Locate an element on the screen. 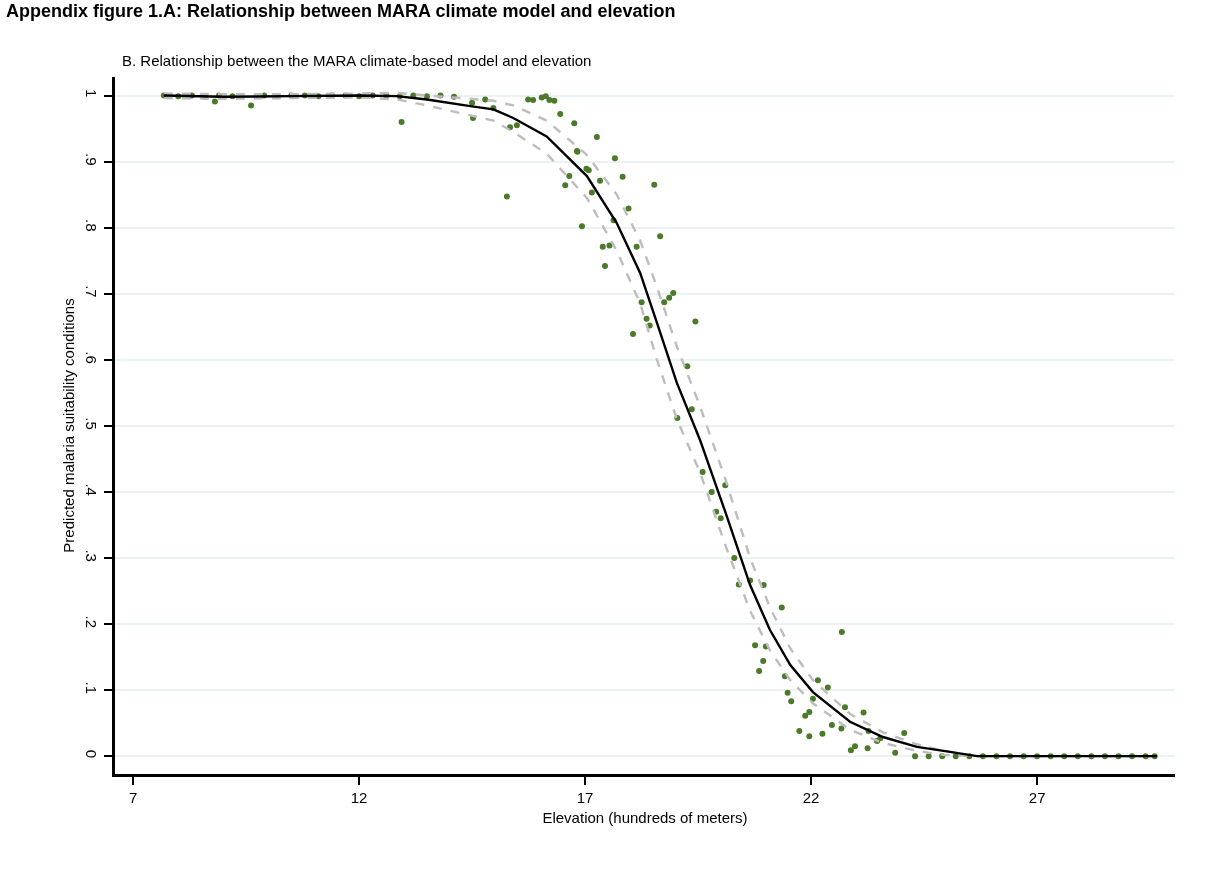 The image size is (1206, 875). y-tick-label: .4 is located at coordinates (92, 489).